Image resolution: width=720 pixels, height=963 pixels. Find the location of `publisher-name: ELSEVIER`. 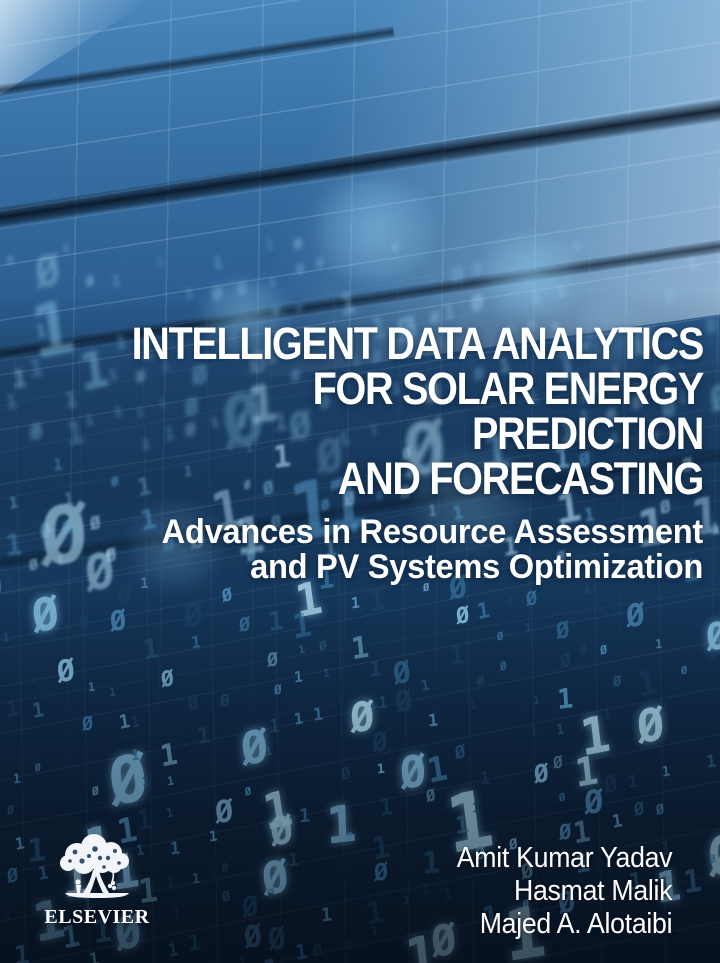

publisher-name: ELSEVIER is located at coordinates (97, 917).